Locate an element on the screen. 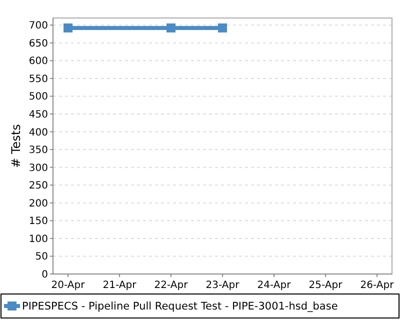 This screenshot has height=320, width=400. y-tick-label: 200 is located at coordinates (38, 204).